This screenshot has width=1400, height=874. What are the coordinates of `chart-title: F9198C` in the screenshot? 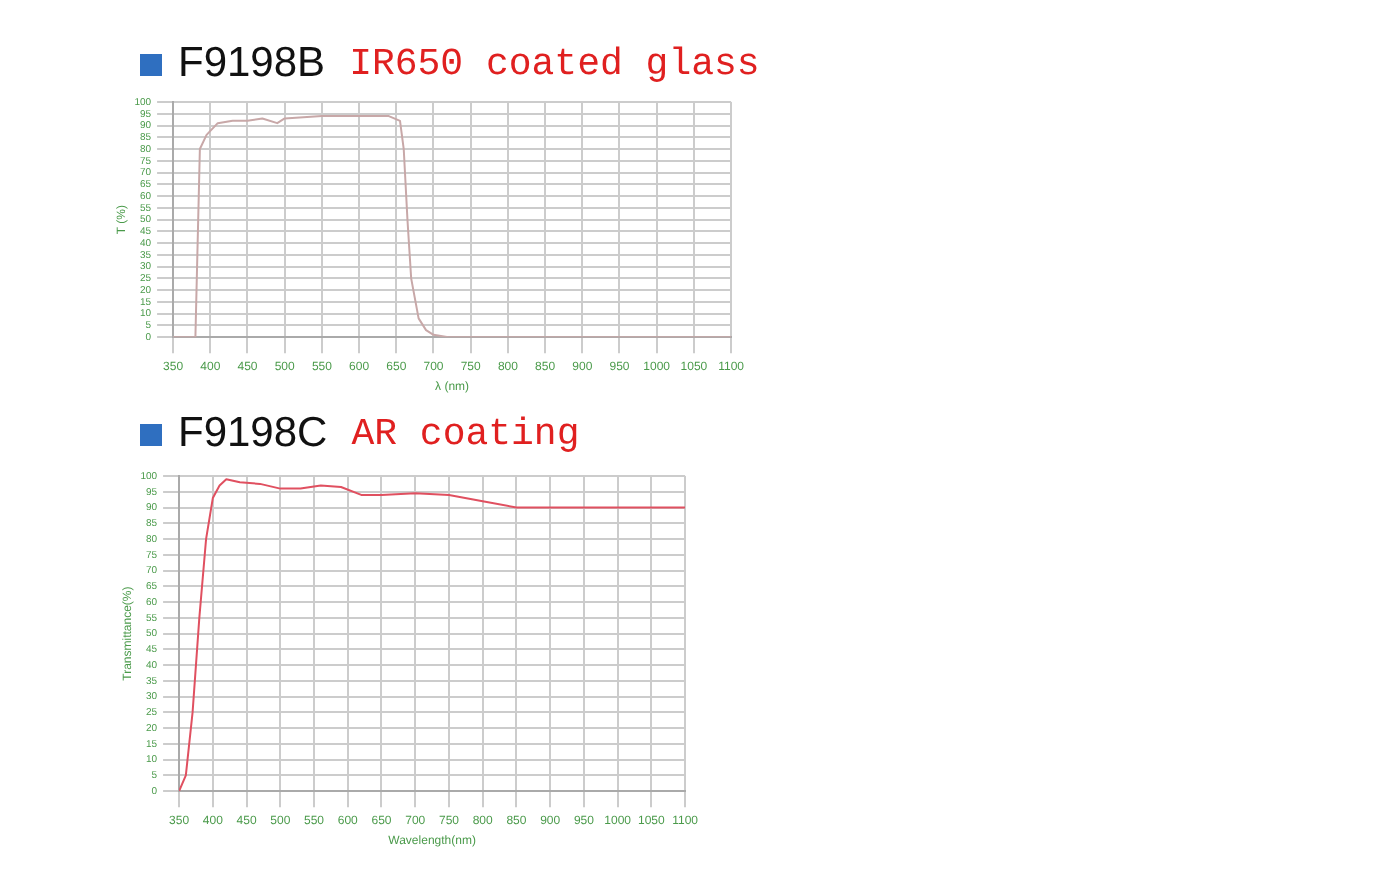 It's located at (253, 434).